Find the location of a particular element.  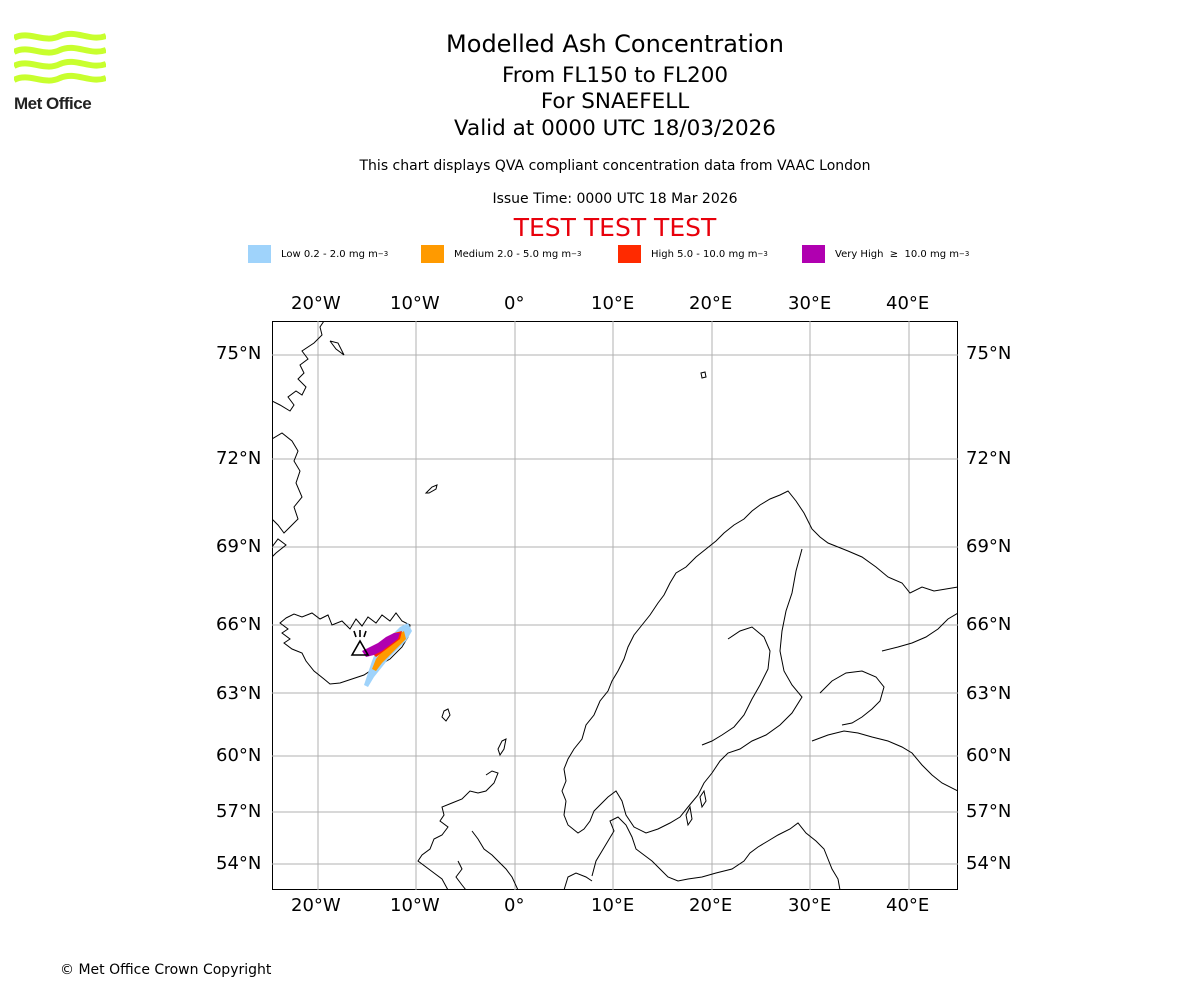

lat-label-left-66n: 66°N is located at coordinates (239, 624).